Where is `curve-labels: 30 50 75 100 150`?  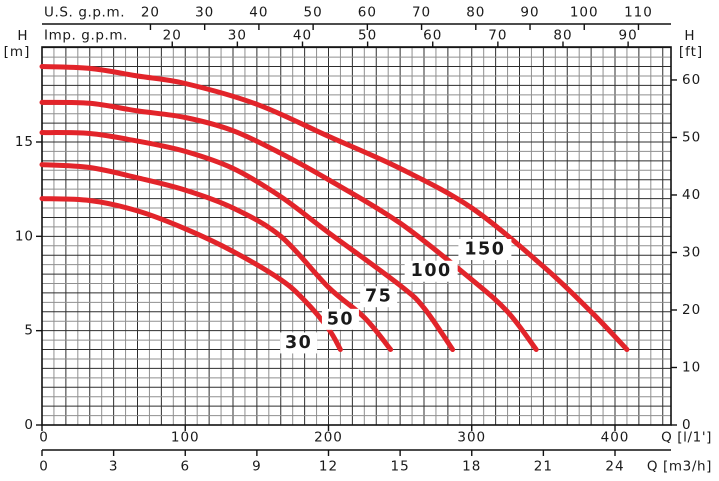
curve-labels: 30 50 75 100 150 is located at coordinates (396, 296).